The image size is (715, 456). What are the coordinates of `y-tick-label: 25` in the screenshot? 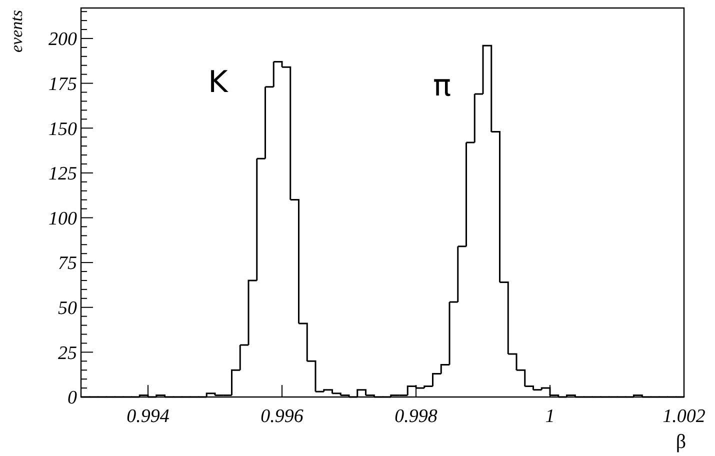 It's located at (67, 353).